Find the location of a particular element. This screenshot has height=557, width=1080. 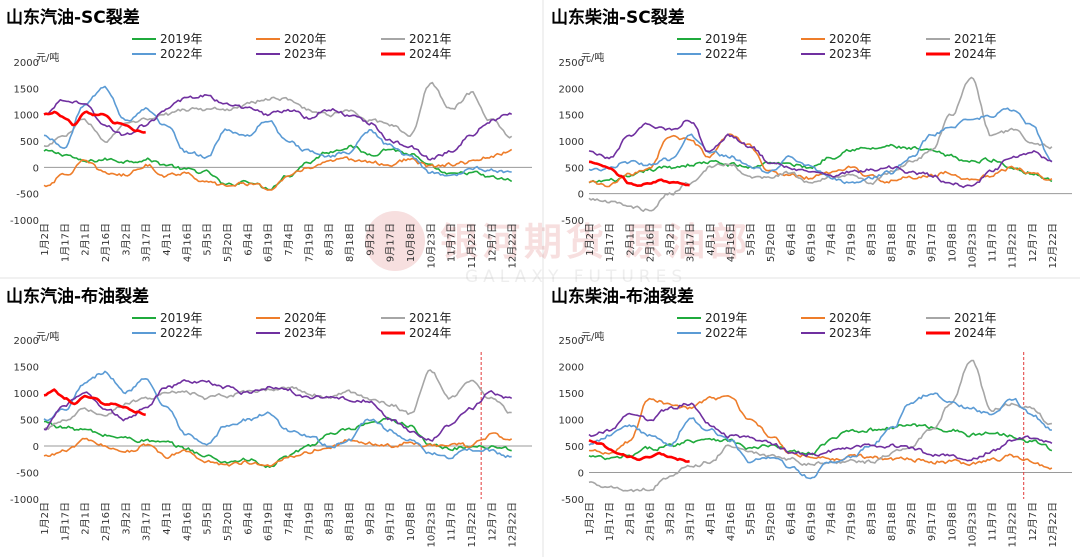

y-tick-label: 2500 is located at coordinates (571, 341).